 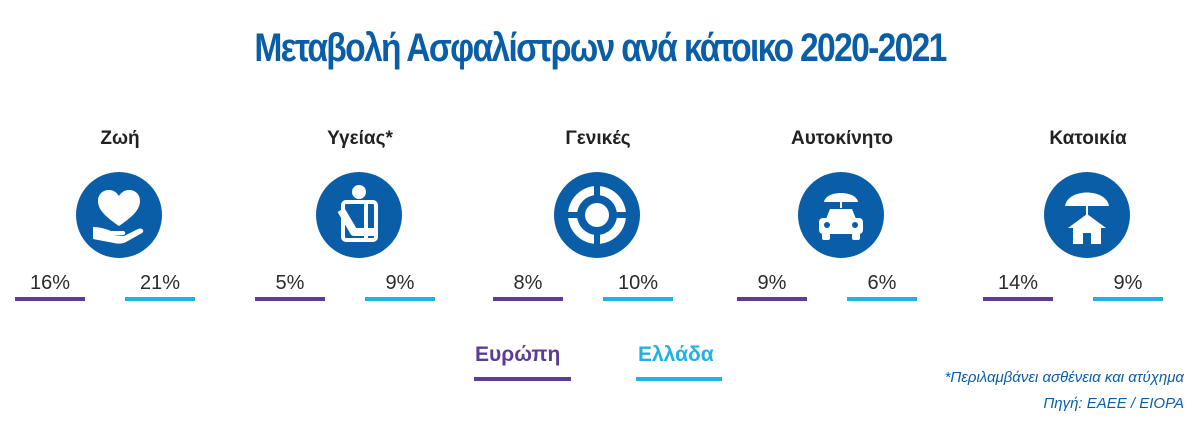 What do you see at coordinates (120, 138) in the screenshot?
I see `category-label: Ζωή` at bounding box center [120, 138].